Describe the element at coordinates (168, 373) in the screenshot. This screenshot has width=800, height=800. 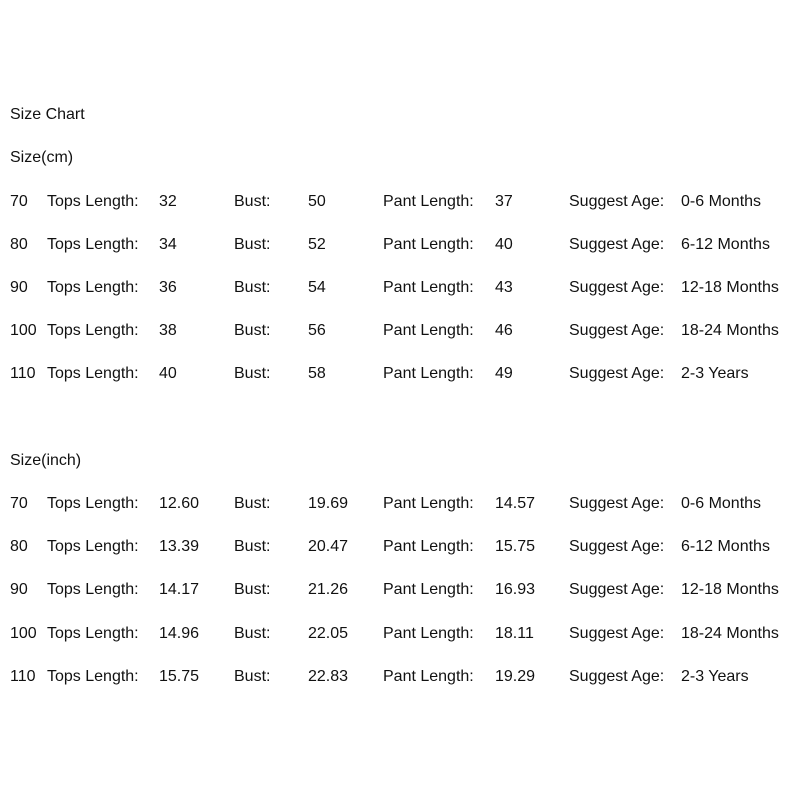
I see `tops-length-value: 40` at that location.